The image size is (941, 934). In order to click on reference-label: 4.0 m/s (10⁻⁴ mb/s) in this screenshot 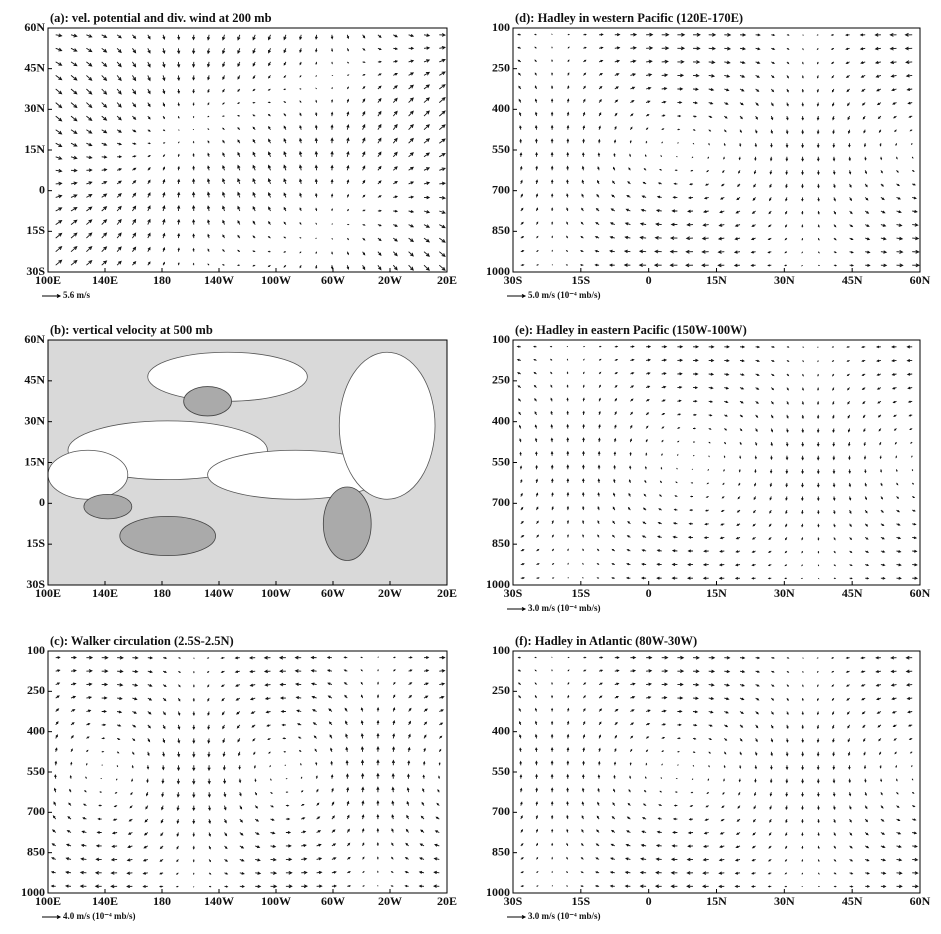, I will do `click(99, 916)`.